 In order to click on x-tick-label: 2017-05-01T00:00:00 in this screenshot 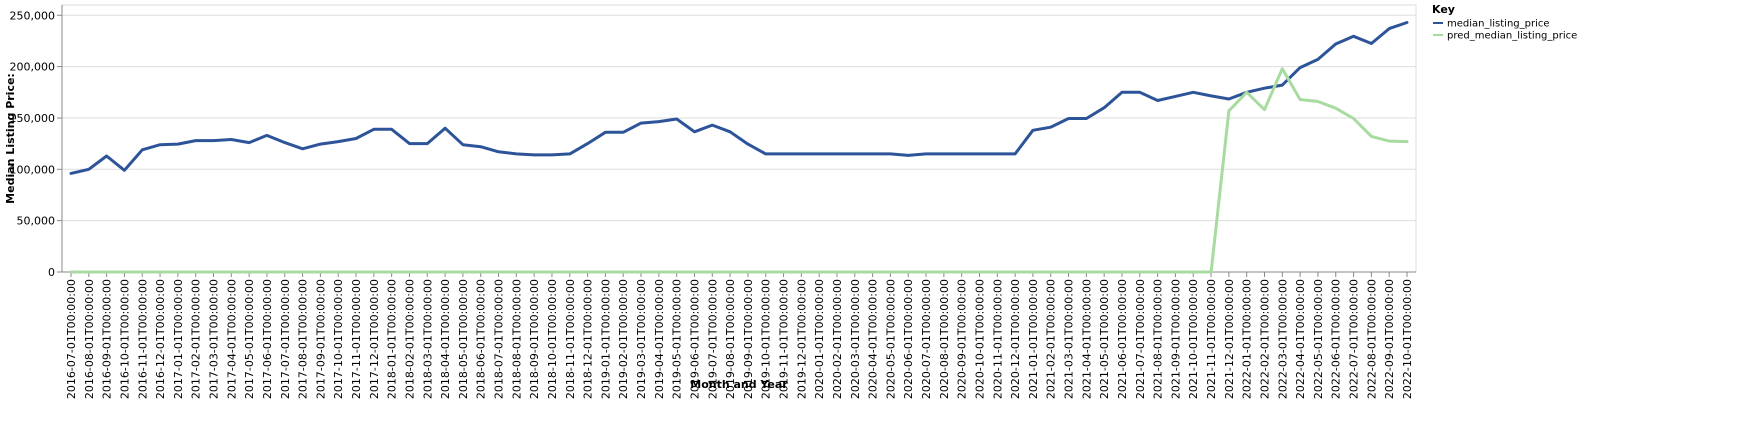, I will do `click(249, 339)`.